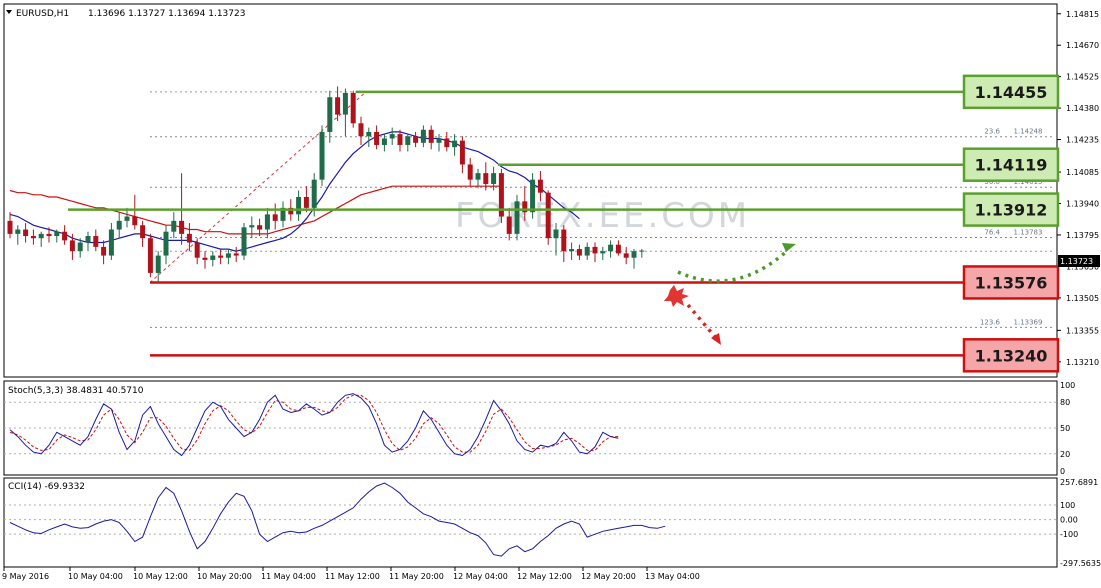 The image size is (1101, 588). I want to click on cci-line, so click(337, 519).